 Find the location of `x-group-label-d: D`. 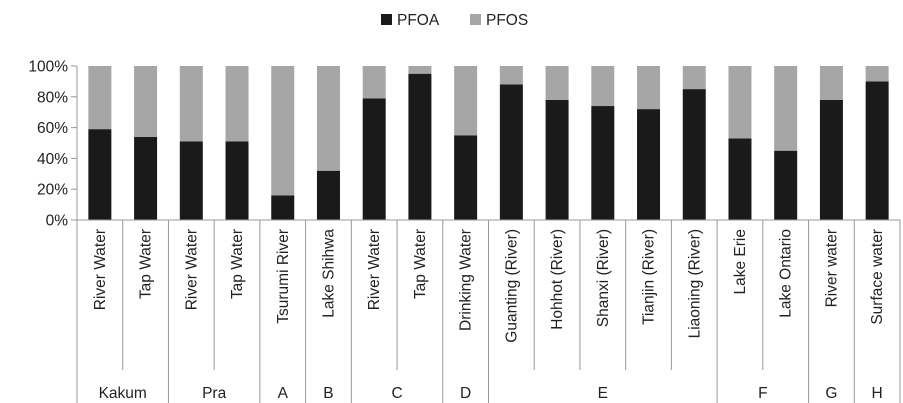

x-group-label-d: D is located at coordinates (465, 393).